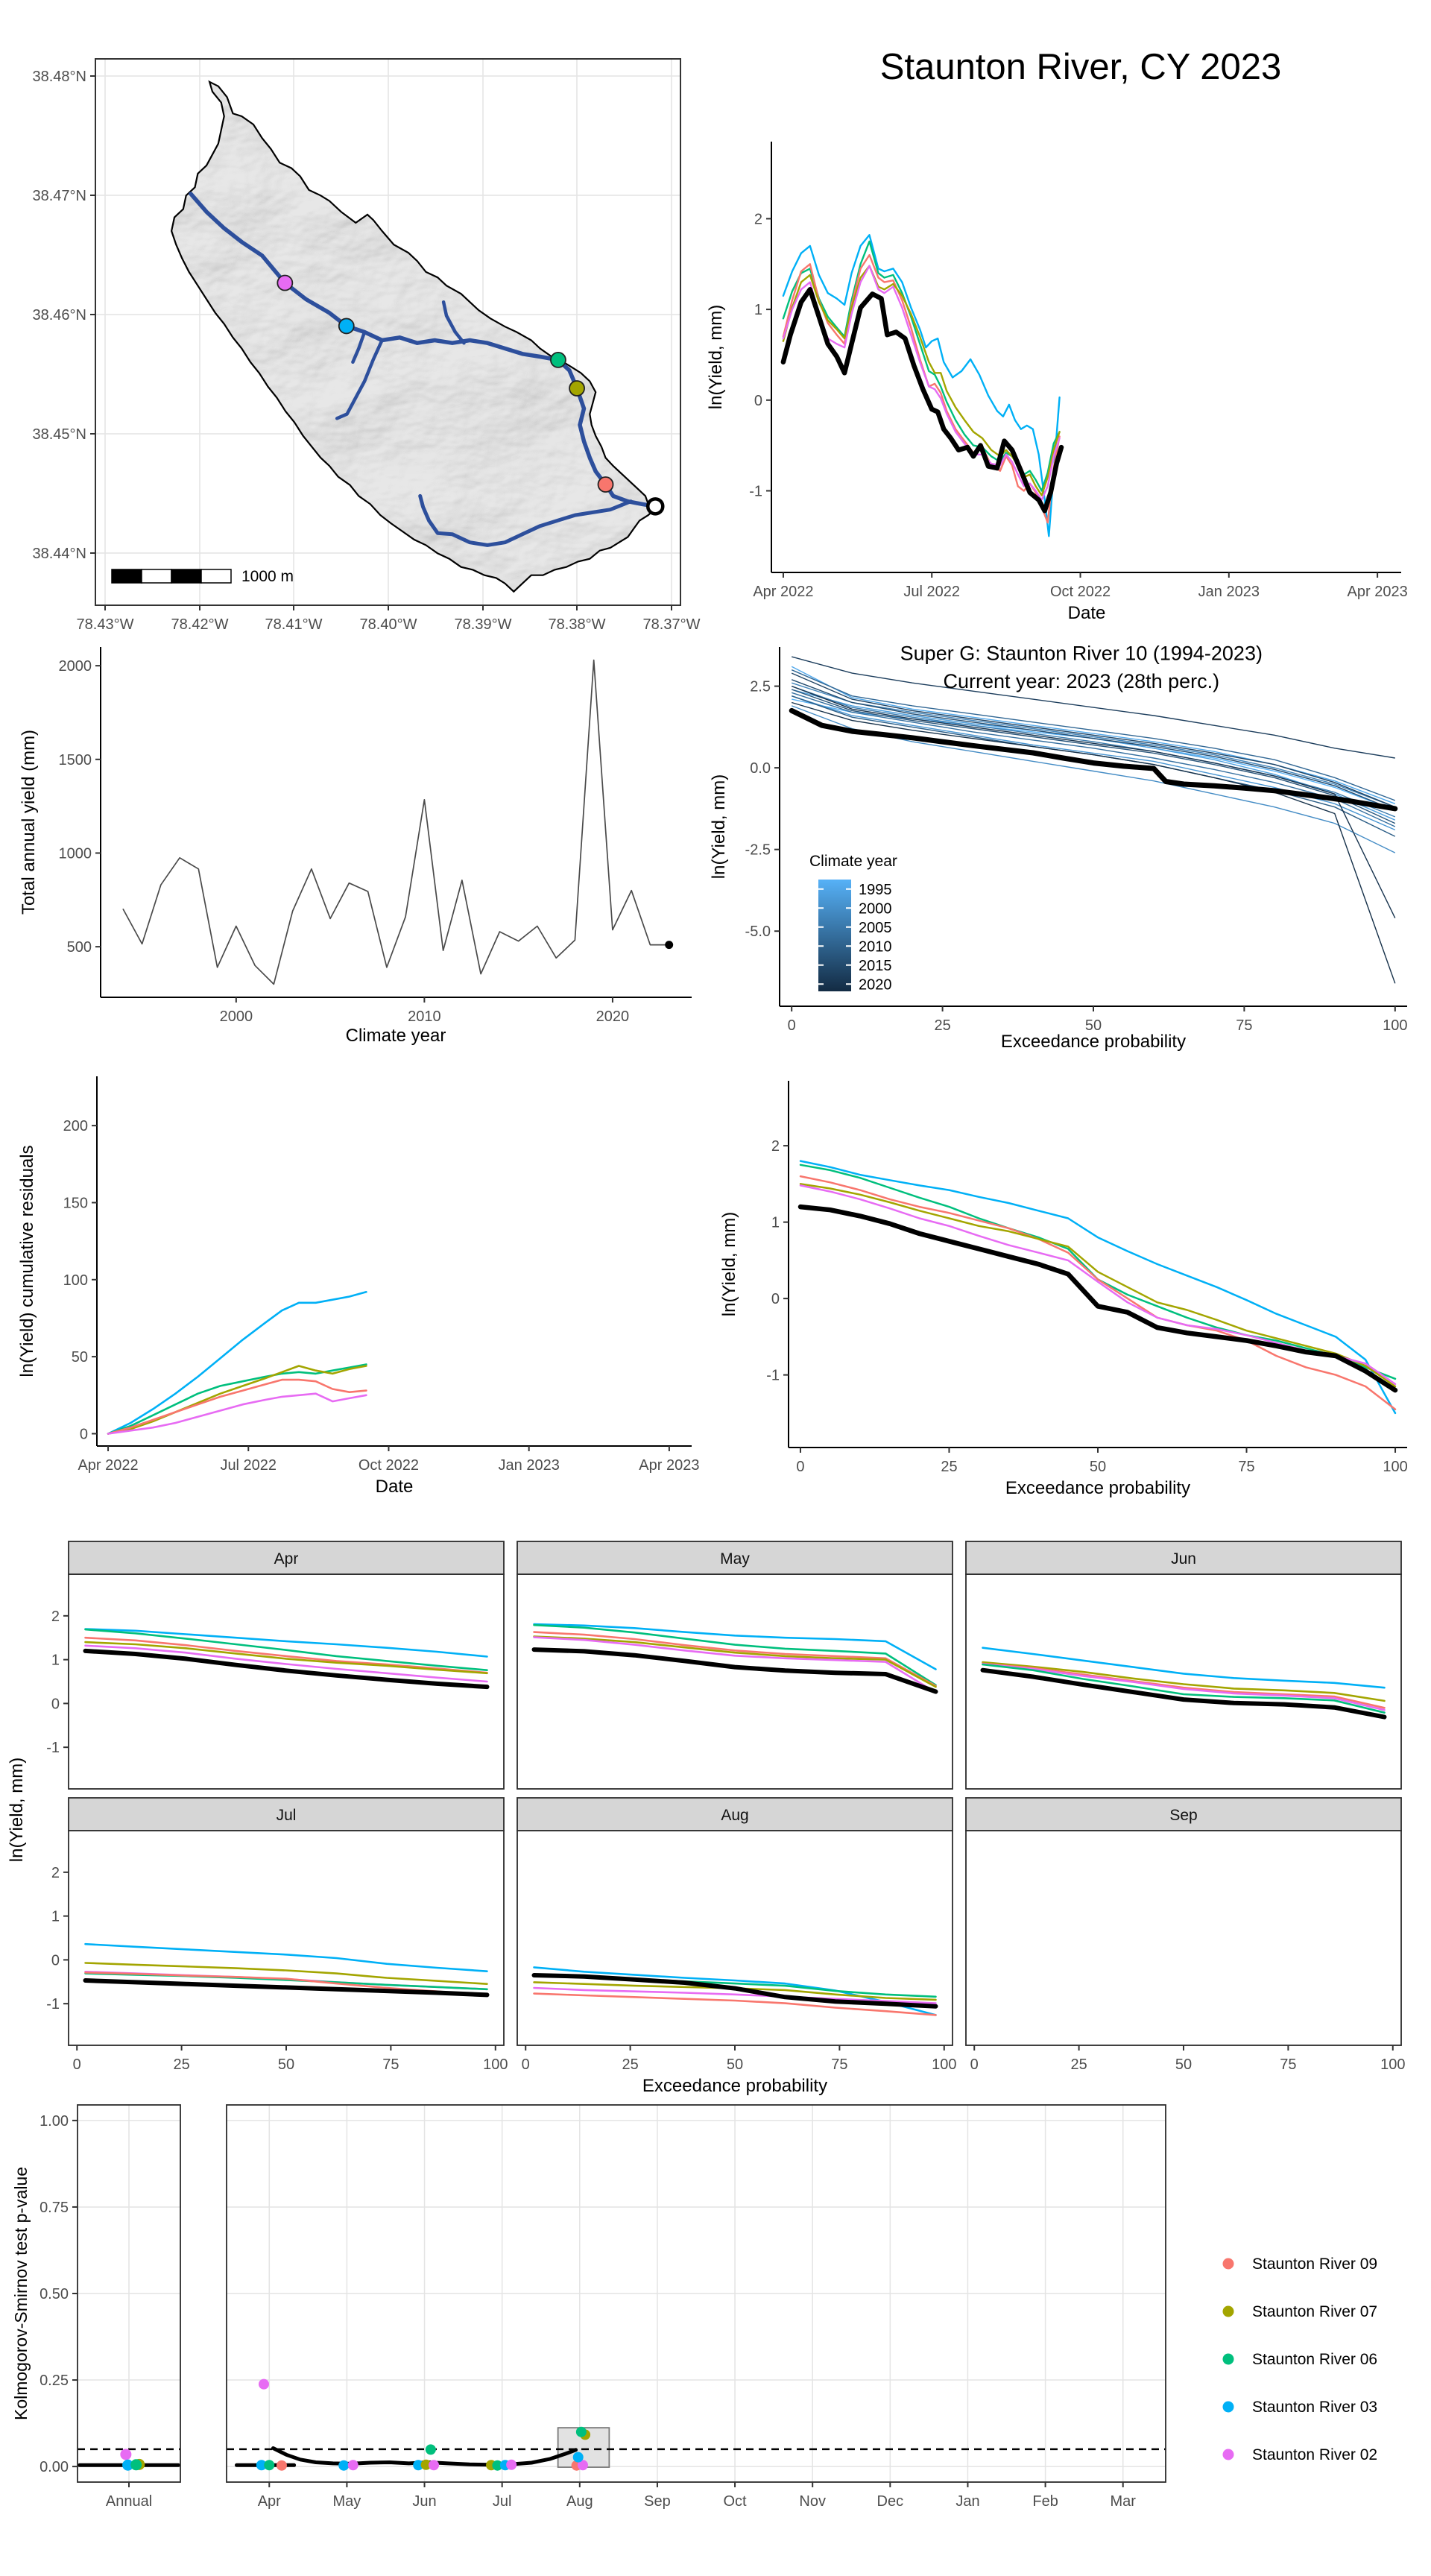 The image size is (1431, 2576). Describe the element at coordinates (876, 947) in the screenshot. I see `legend-entry-label: 2010` at that location.